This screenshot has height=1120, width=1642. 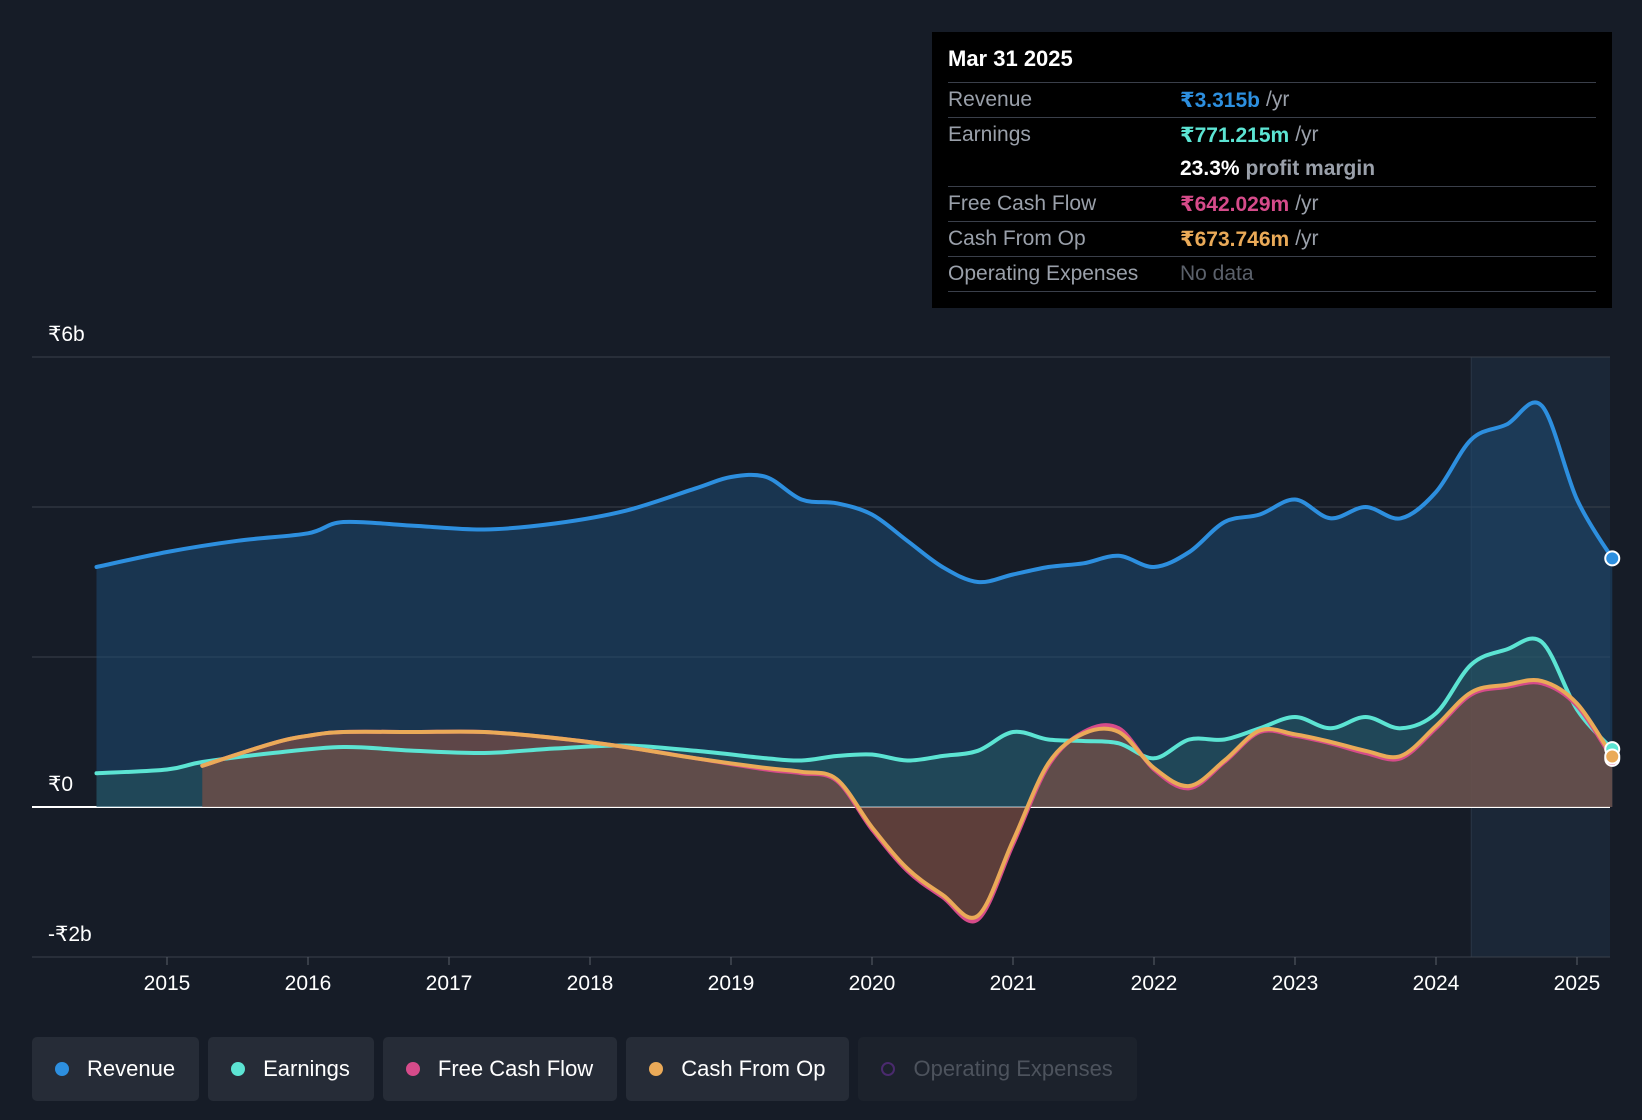 What do you see at coordinates (1017, 238) in the screenshot?
I see `tooltip-label: Cash From Op` at bounding box center [1017, 238].